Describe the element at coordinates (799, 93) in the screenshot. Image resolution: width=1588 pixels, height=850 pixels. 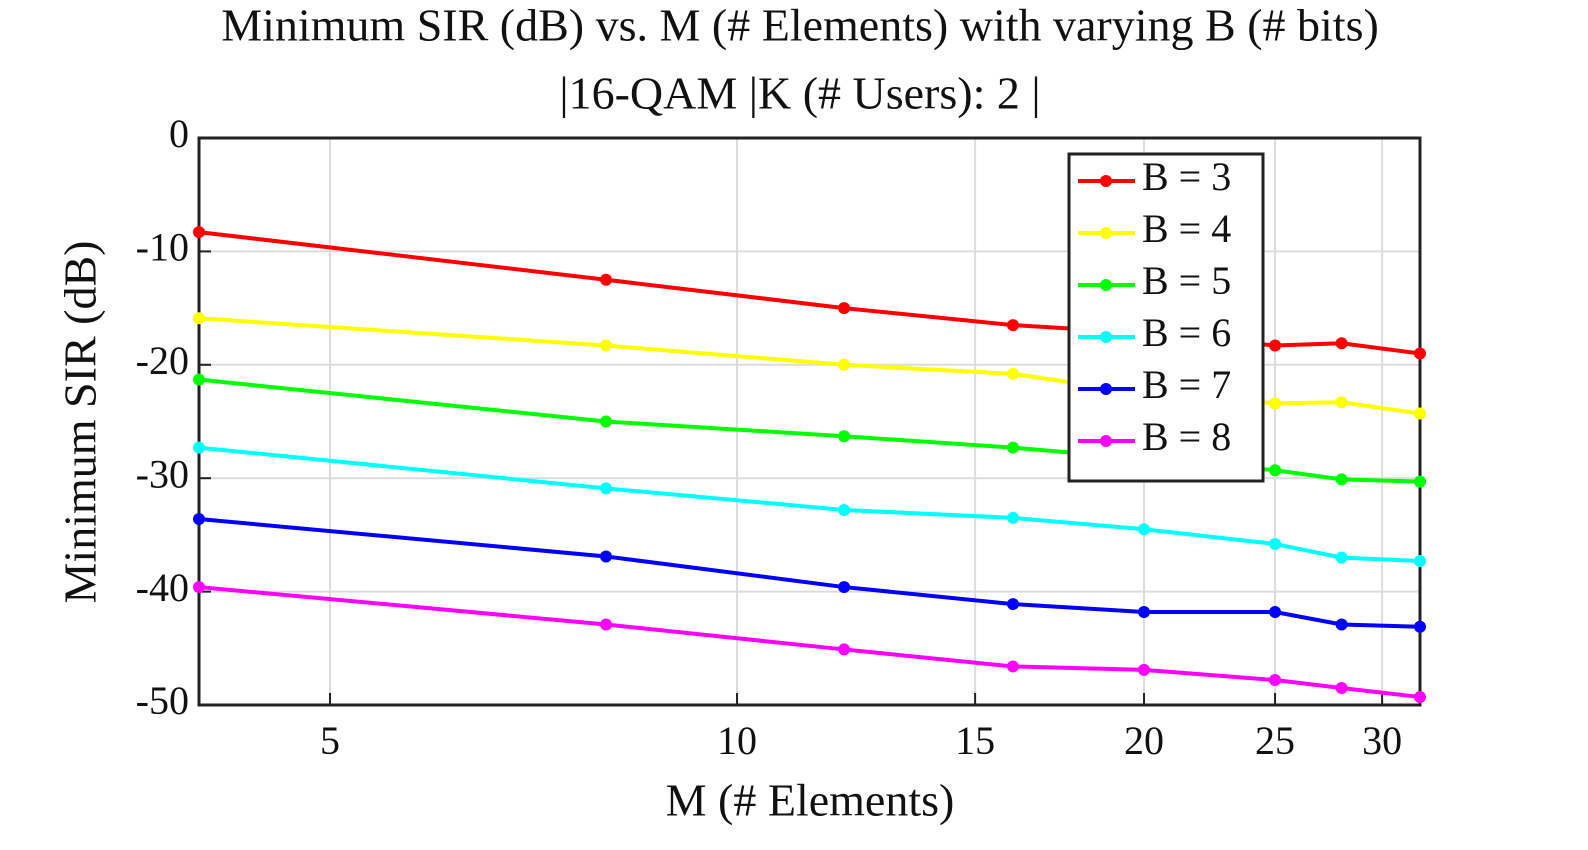
I see `chart-subtitle: |16-QAM |K (# Users): 2 |` at that location.